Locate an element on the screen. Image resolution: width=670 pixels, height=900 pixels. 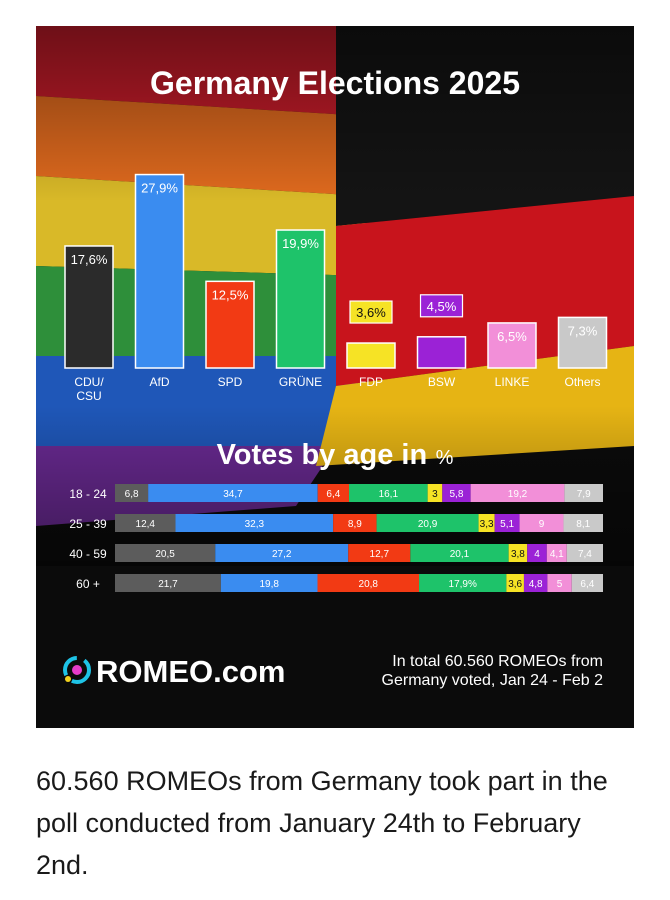
bar-bsw is located at coordinates (441, 352).